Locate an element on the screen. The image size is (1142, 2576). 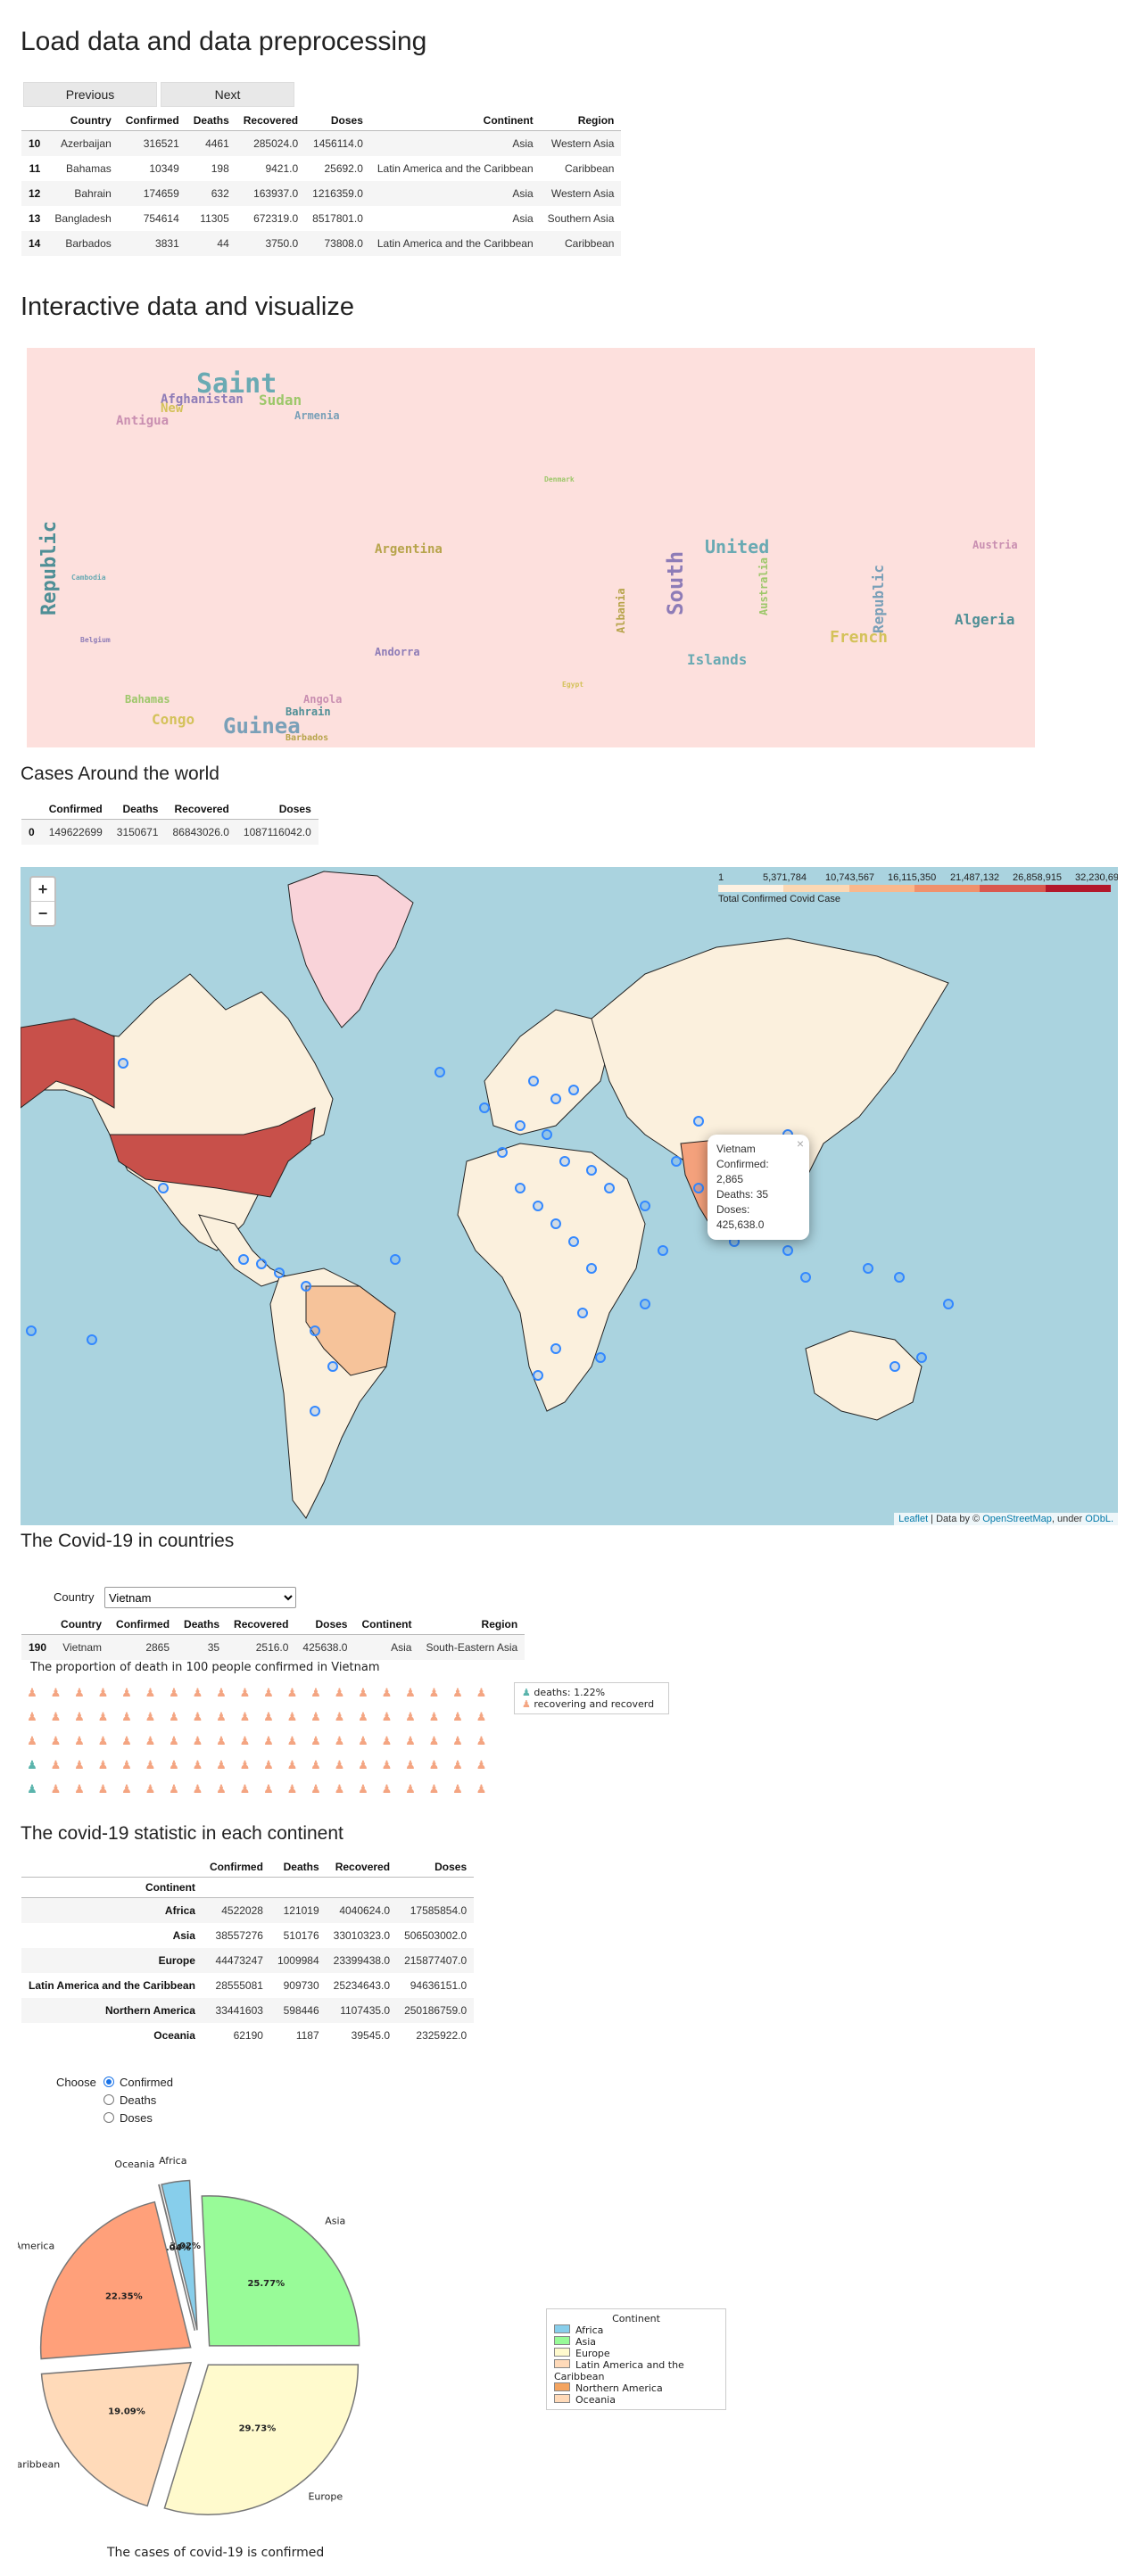
country-select: Vietnam is located at coordinates (200, 1597).